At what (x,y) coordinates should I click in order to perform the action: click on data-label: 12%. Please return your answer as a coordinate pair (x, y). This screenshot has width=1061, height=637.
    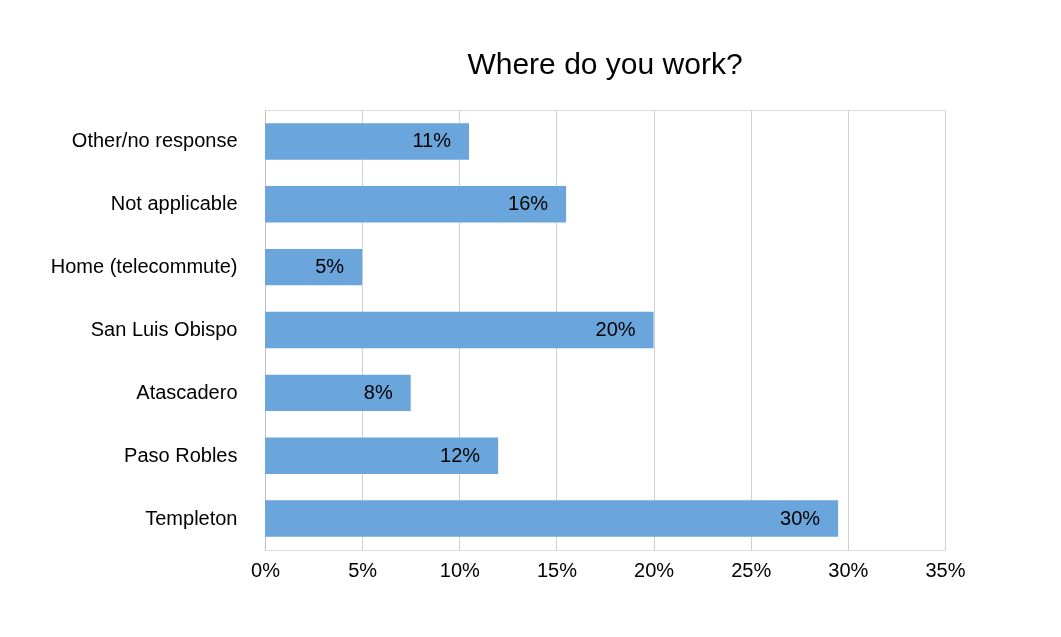
    Looking at the image, I should click on (460, 454).